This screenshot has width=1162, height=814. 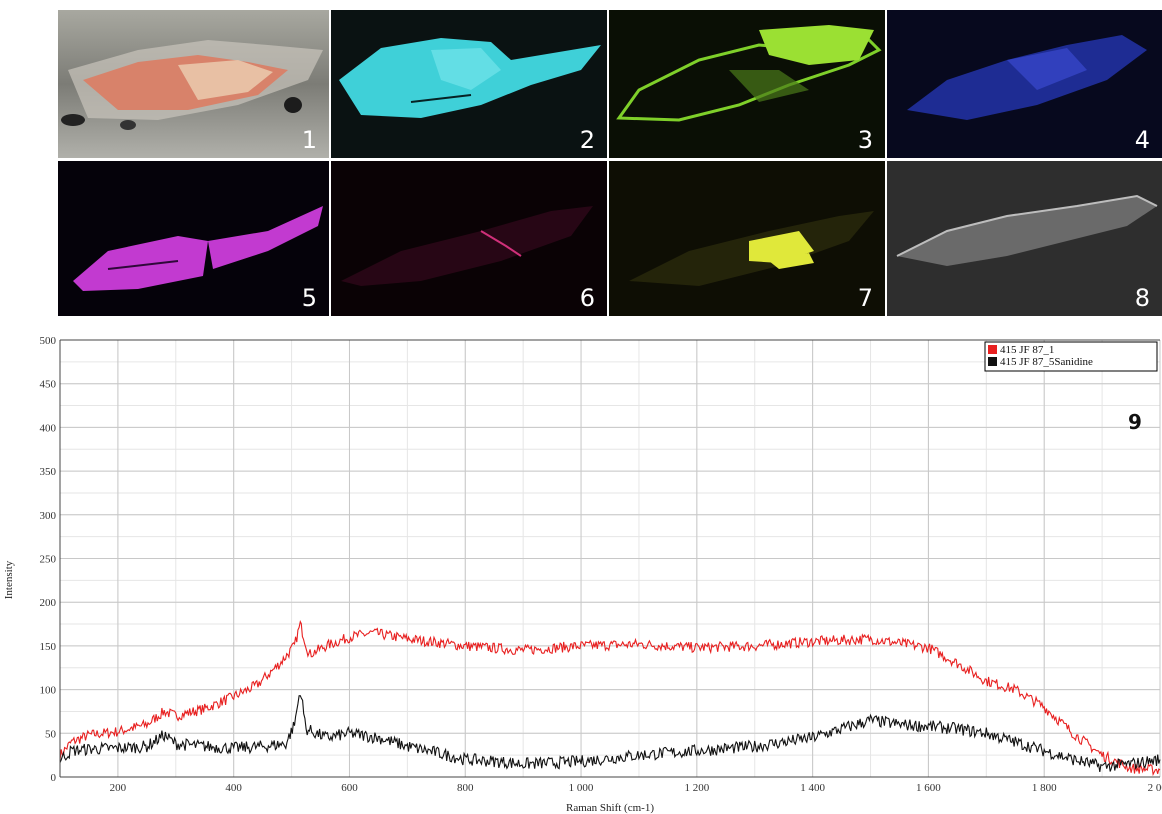 I want to click on panel-5-graphic, so click(x=198, y=248).